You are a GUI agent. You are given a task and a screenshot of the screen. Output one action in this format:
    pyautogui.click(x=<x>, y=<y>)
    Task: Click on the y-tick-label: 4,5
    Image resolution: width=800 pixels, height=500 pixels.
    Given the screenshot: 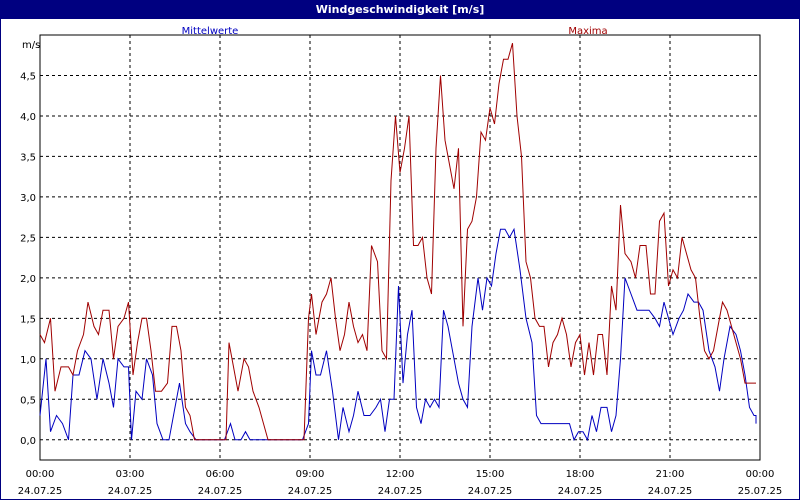 What is the action you would take?
    pyautogui.click(x=28, y=76)
    